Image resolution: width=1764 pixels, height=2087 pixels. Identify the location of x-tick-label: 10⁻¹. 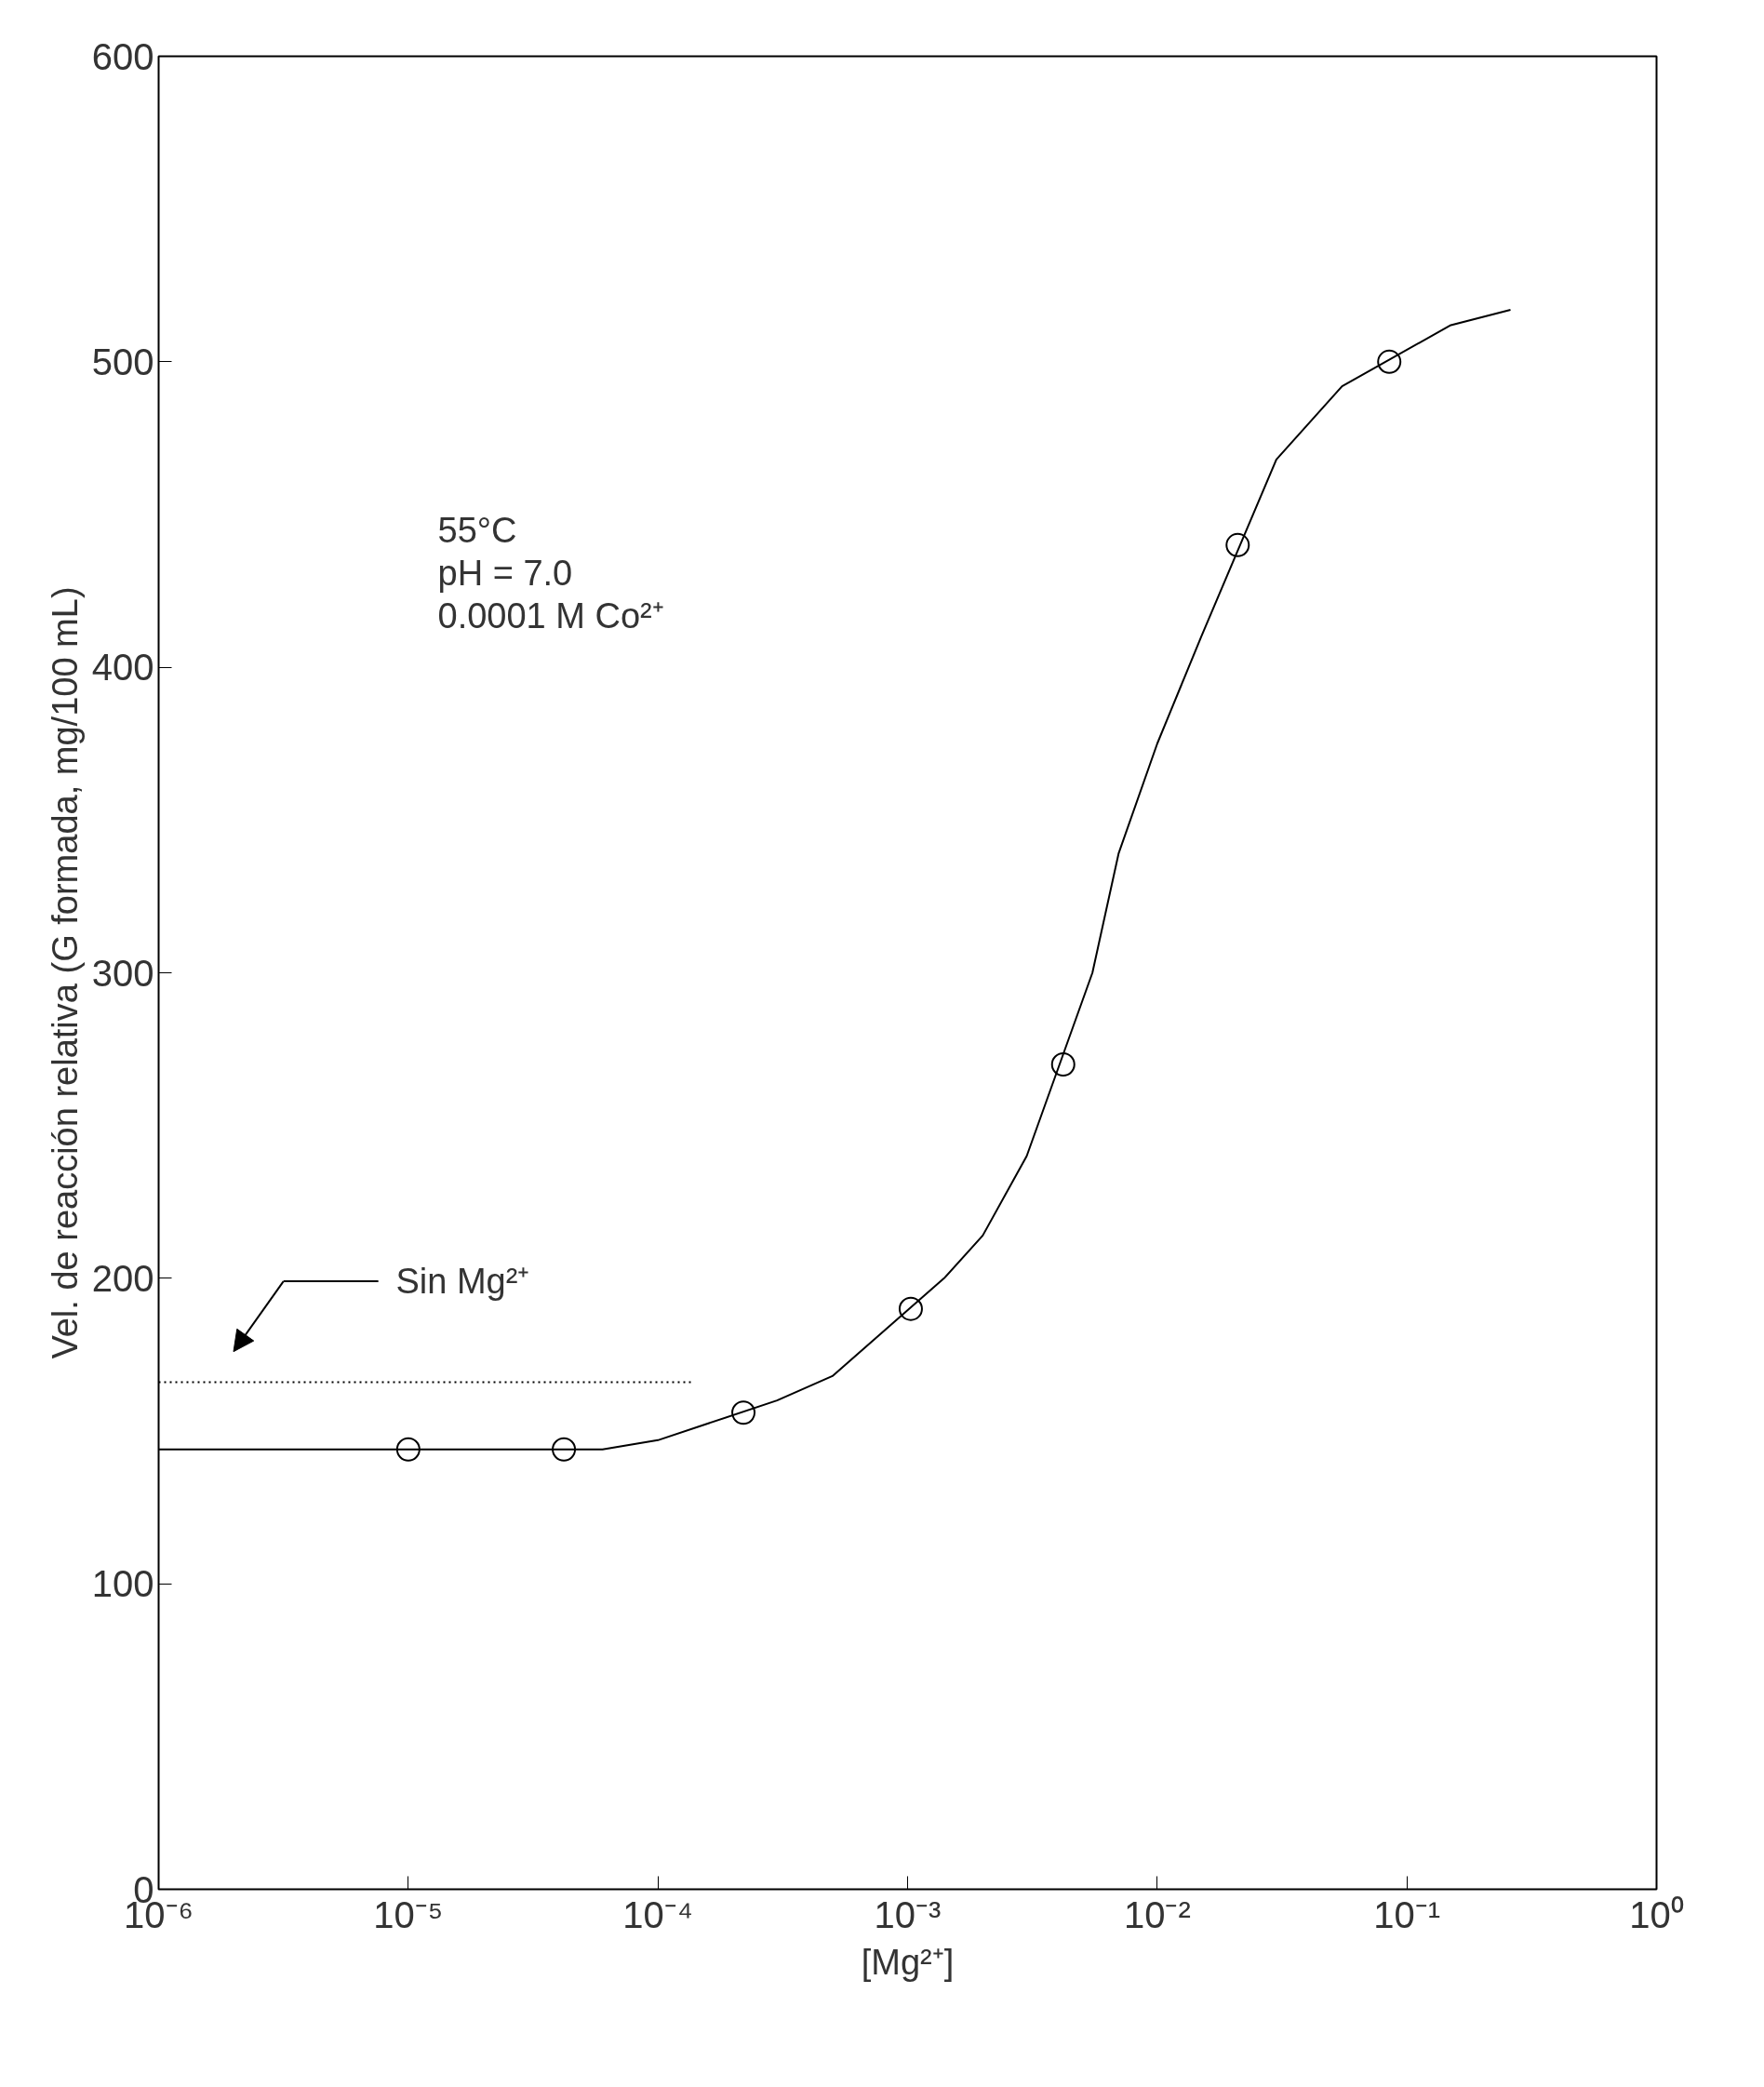
(1407, 1914).